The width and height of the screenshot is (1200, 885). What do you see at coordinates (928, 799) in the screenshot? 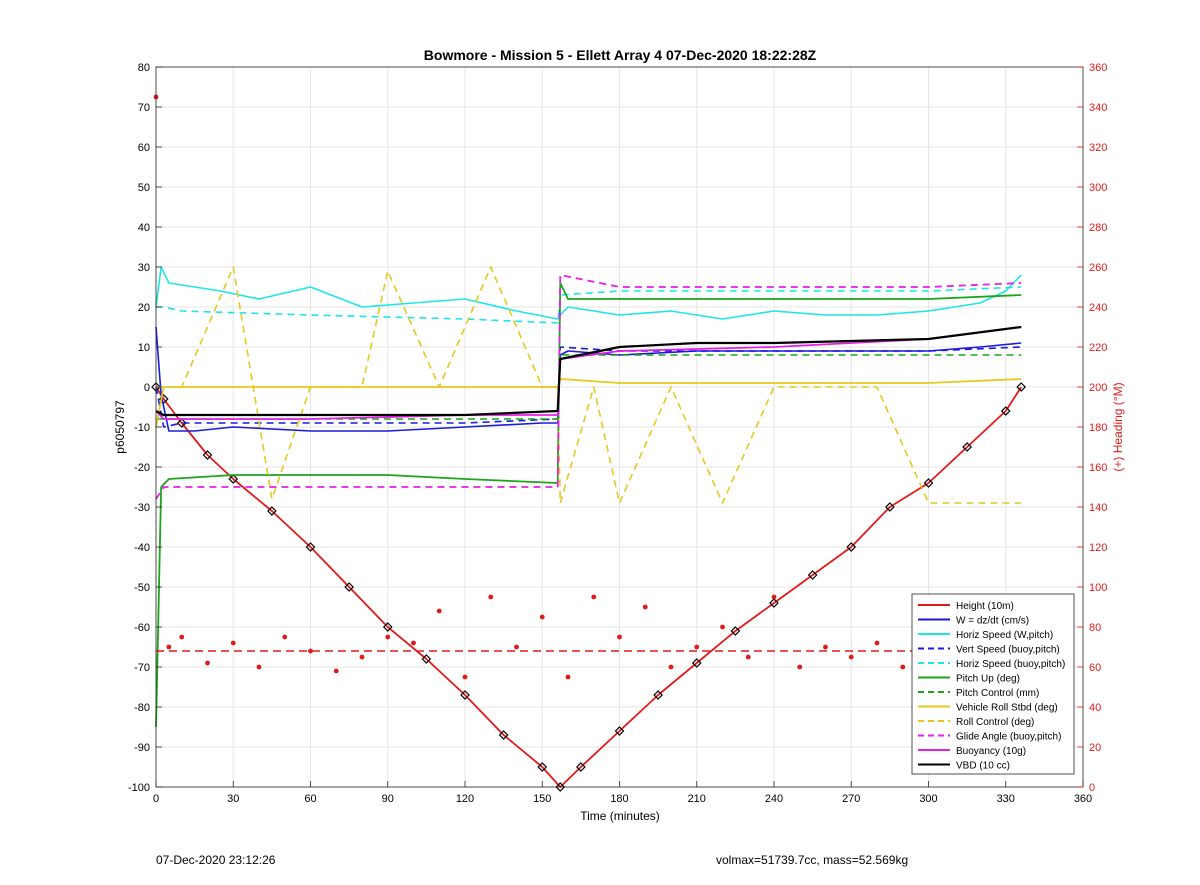
I see `x-tick-label: 300` at bounding box center [928, 799].